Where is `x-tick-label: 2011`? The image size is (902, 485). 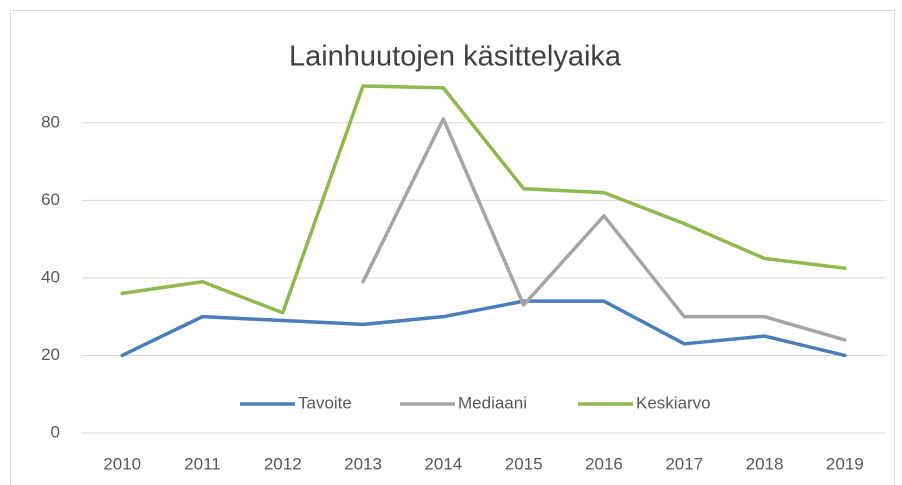 x-tick-label: 2011 is located at coordinates (202, 463).